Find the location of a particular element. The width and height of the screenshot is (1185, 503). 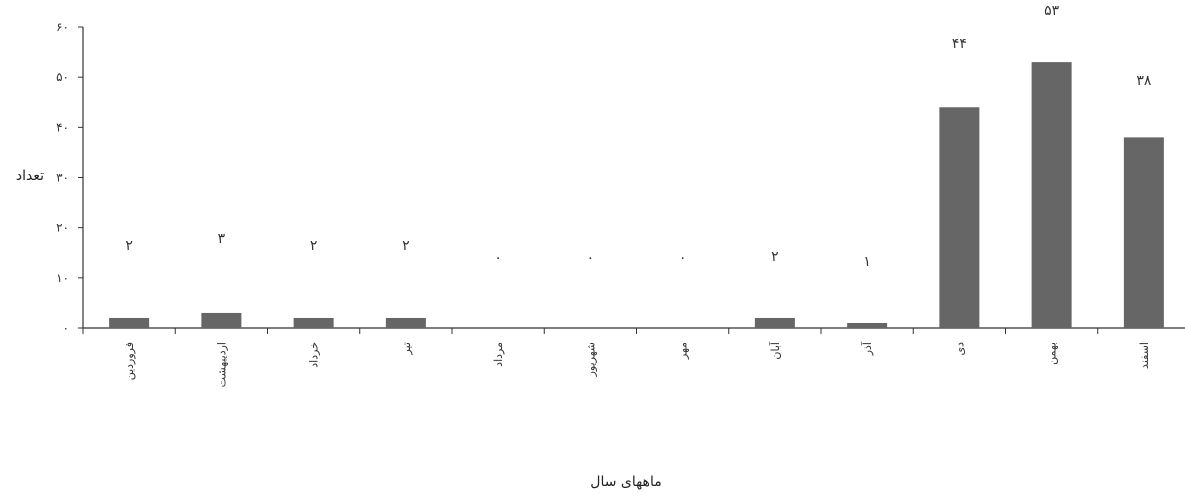

x-tick-label: تیر is located at coordinates (406, 348).